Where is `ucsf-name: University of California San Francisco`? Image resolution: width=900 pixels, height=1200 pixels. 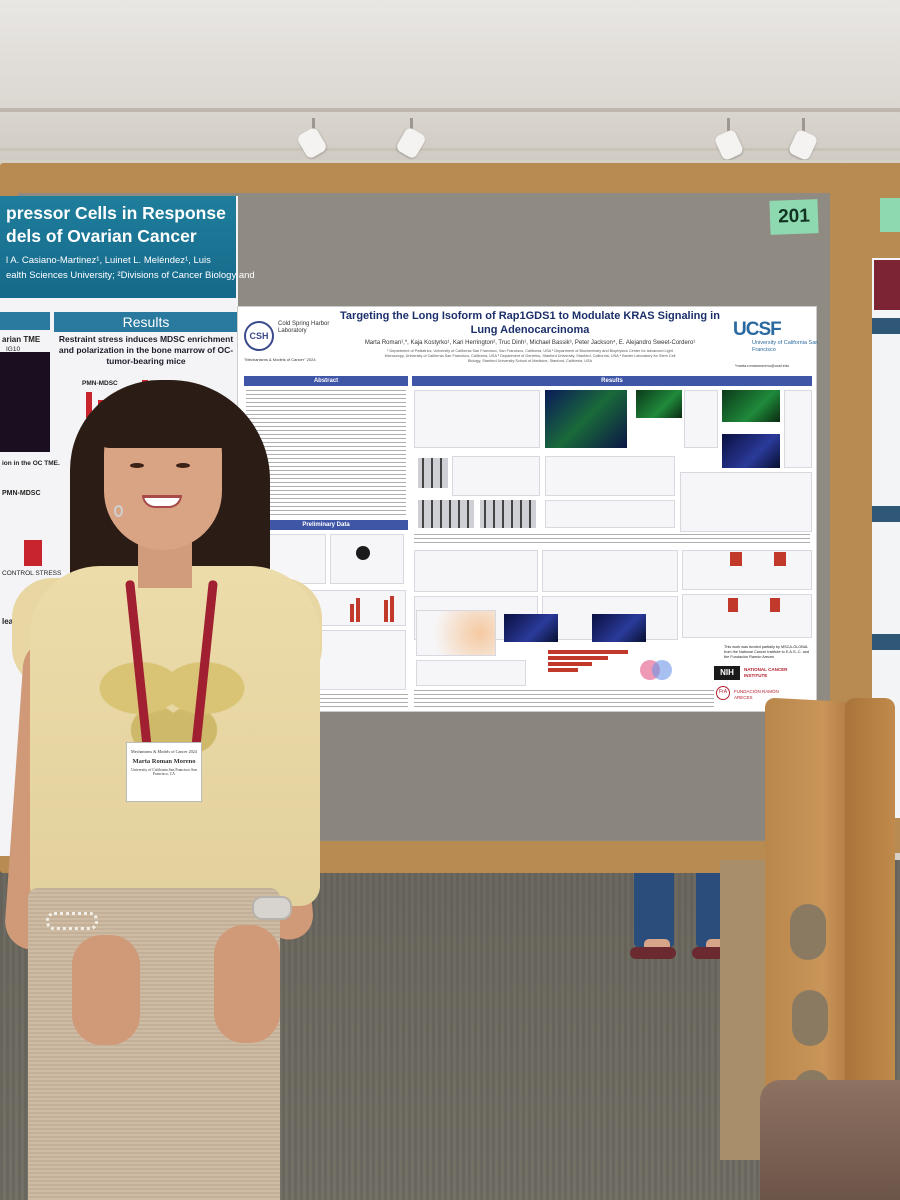
ucsf-name: University of California San Francisco is located at coordinates (785, 346).